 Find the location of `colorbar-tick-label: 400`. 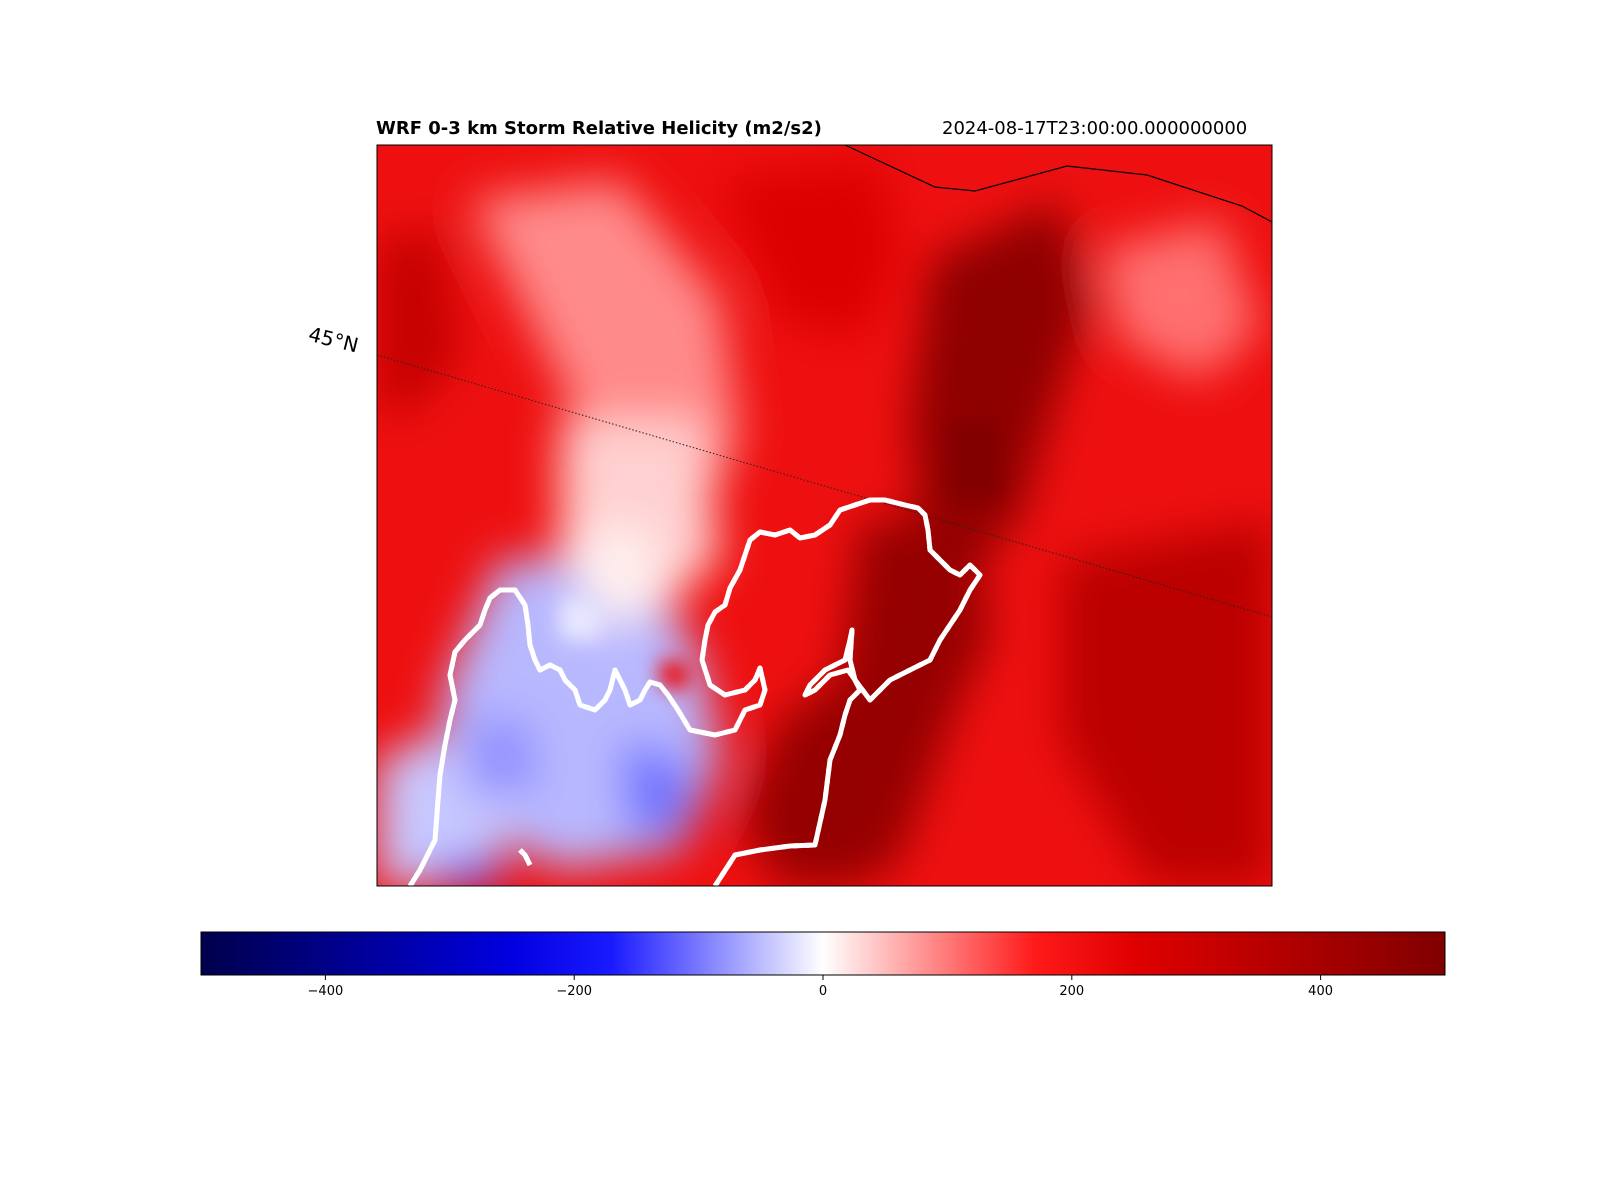

colorbar-tick-label: 400 is located at coordinates (1320, 991).